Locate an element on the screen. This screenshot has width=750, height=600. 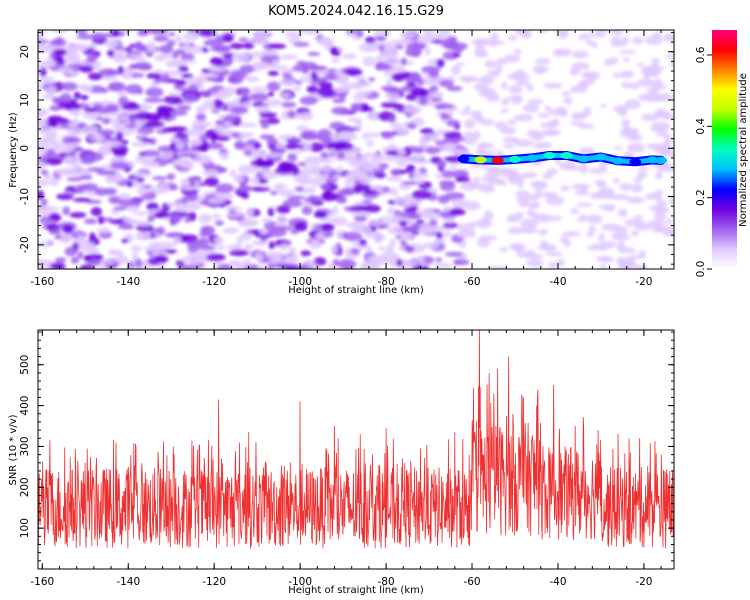
x-tick-label: -60 is located at coordinates (471, 282).